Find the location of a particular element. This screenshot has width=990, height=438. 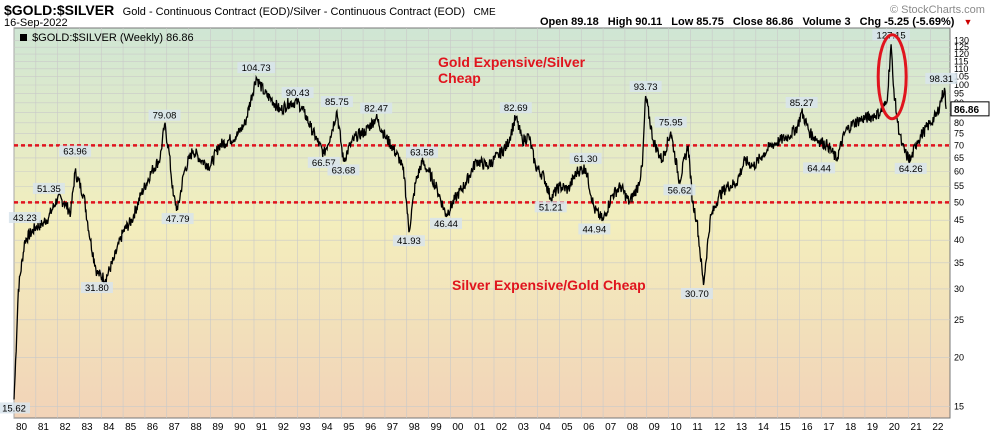

annotation-label: 51.21 is located at coordinates (551, 207).